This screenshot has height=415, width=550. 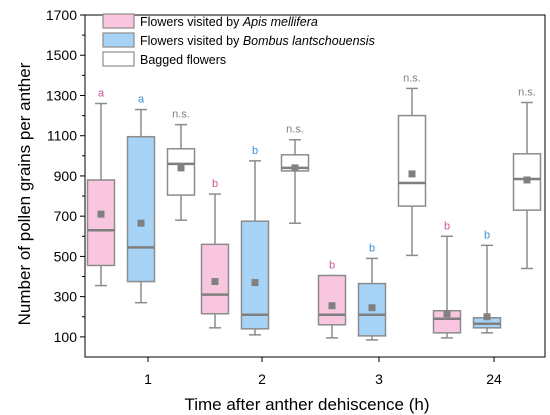 I want to click on y-tick-label: 500, so click(x=66, y=256).